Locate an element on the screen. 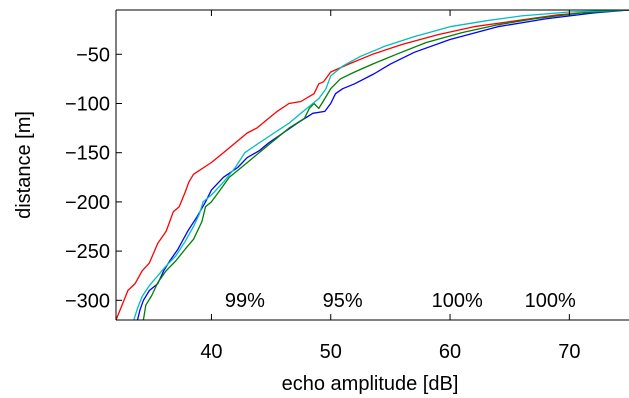  y-axis: −50 −100 −150 −200 −250 −300 is located at coordinates (93, 178).